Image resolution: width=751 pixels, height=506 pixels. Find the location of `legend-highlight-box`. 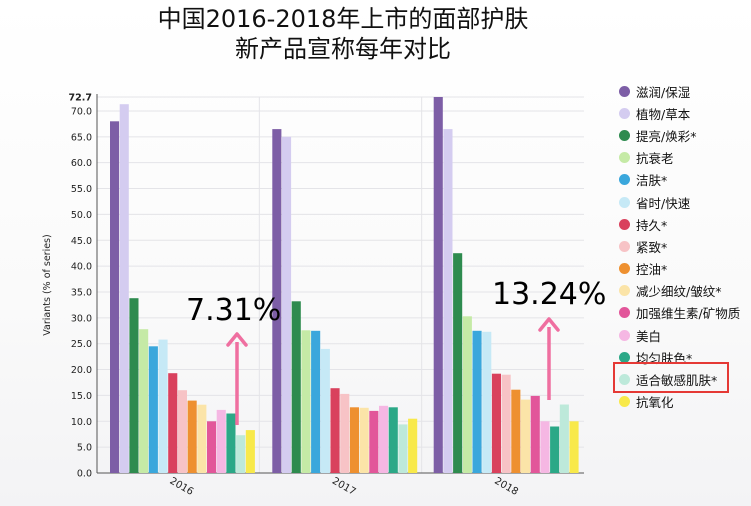

legend-highlight-box is located at coordinates (671, 377).